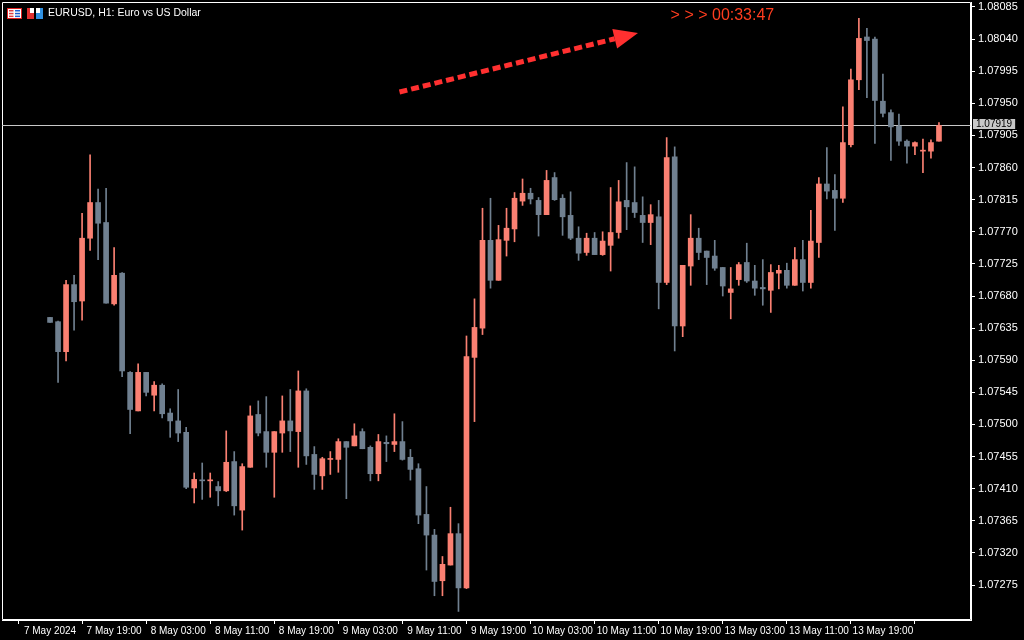 The image size is (1024, 640). I want to click on x-tick-label: 8 May 19:00, so click(306, 630).